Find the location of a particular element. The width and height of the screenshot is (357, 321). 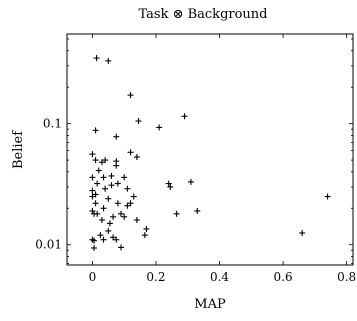

y-tick-label: 0.01 is located at coordinates (48, 245).